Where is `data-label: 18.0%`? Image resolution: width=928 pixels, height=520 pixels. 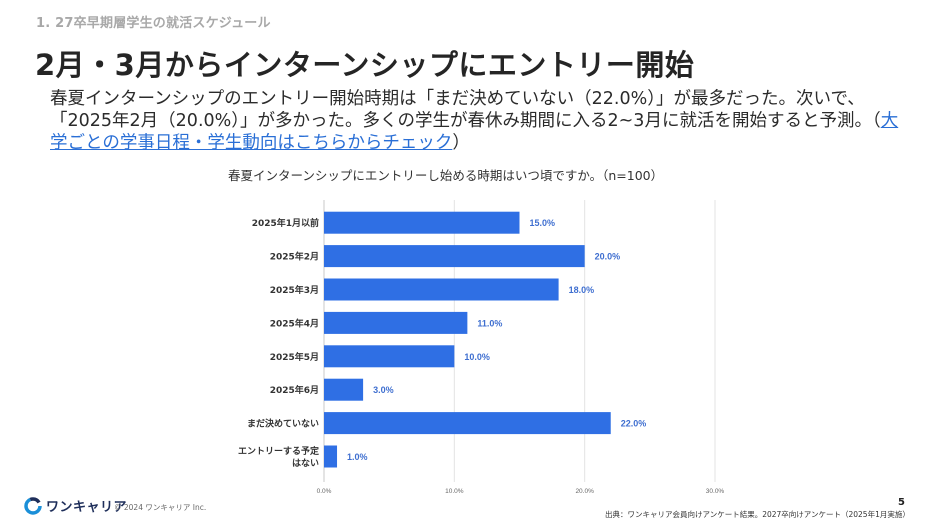 data-label: 18.0% is located at coordinates (582, 290).